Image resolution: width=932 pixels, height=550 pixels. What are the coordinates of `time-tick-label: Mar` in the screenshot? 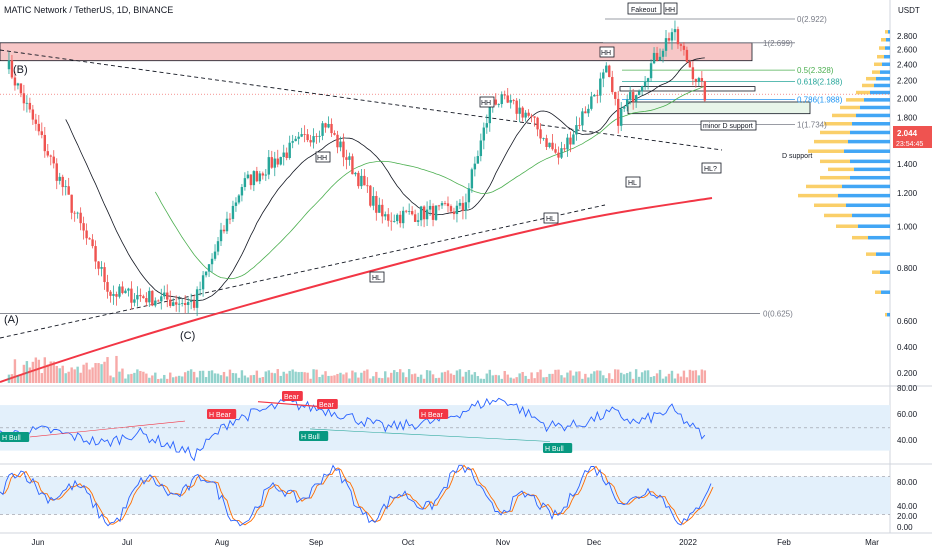 It's located at (872, 542).